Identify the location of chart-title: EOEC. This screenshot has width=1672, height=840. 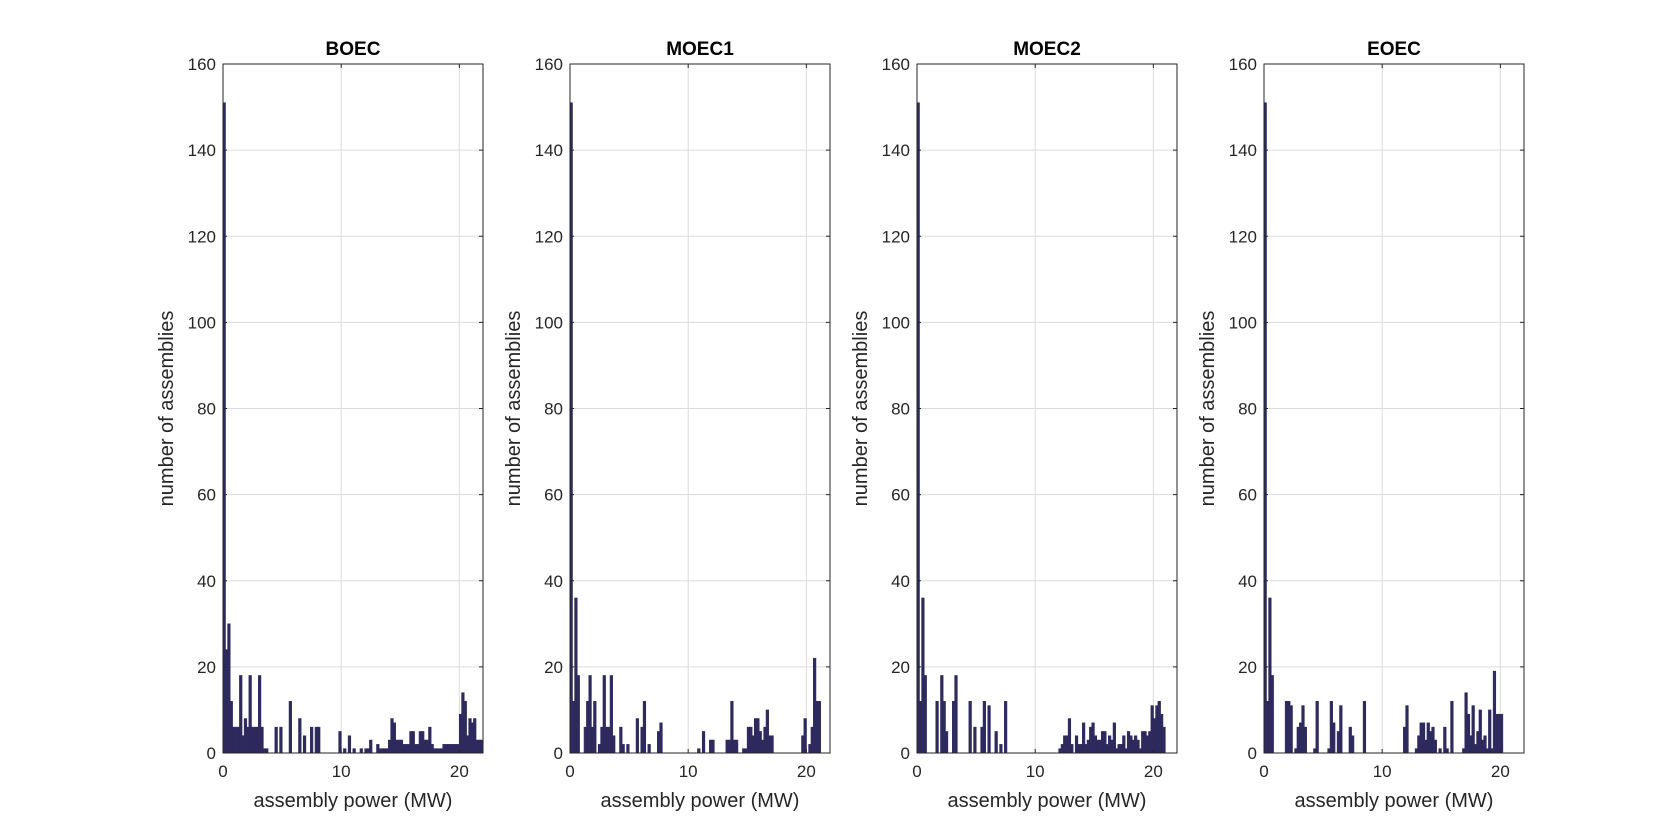
(1394, 49).